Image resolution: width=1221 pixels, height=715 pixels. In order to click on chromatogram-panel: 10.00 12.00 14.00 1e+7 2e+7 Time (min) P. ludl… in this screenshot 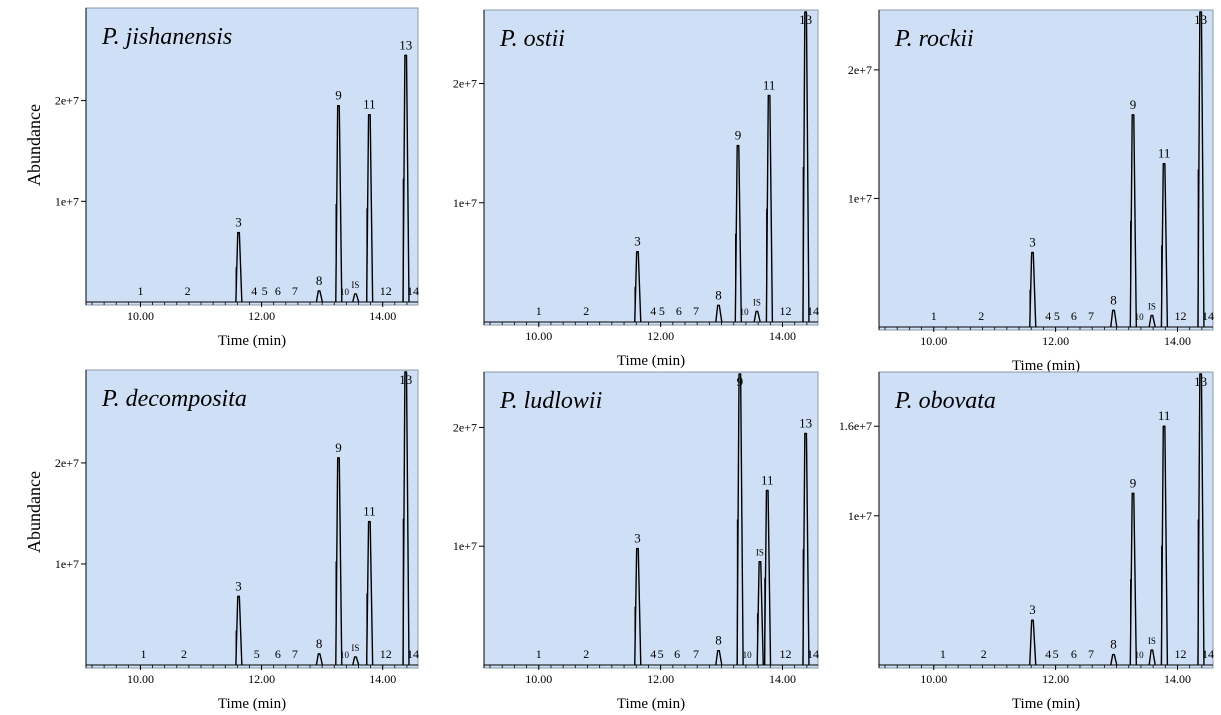, I will do `click(636, 541)`.